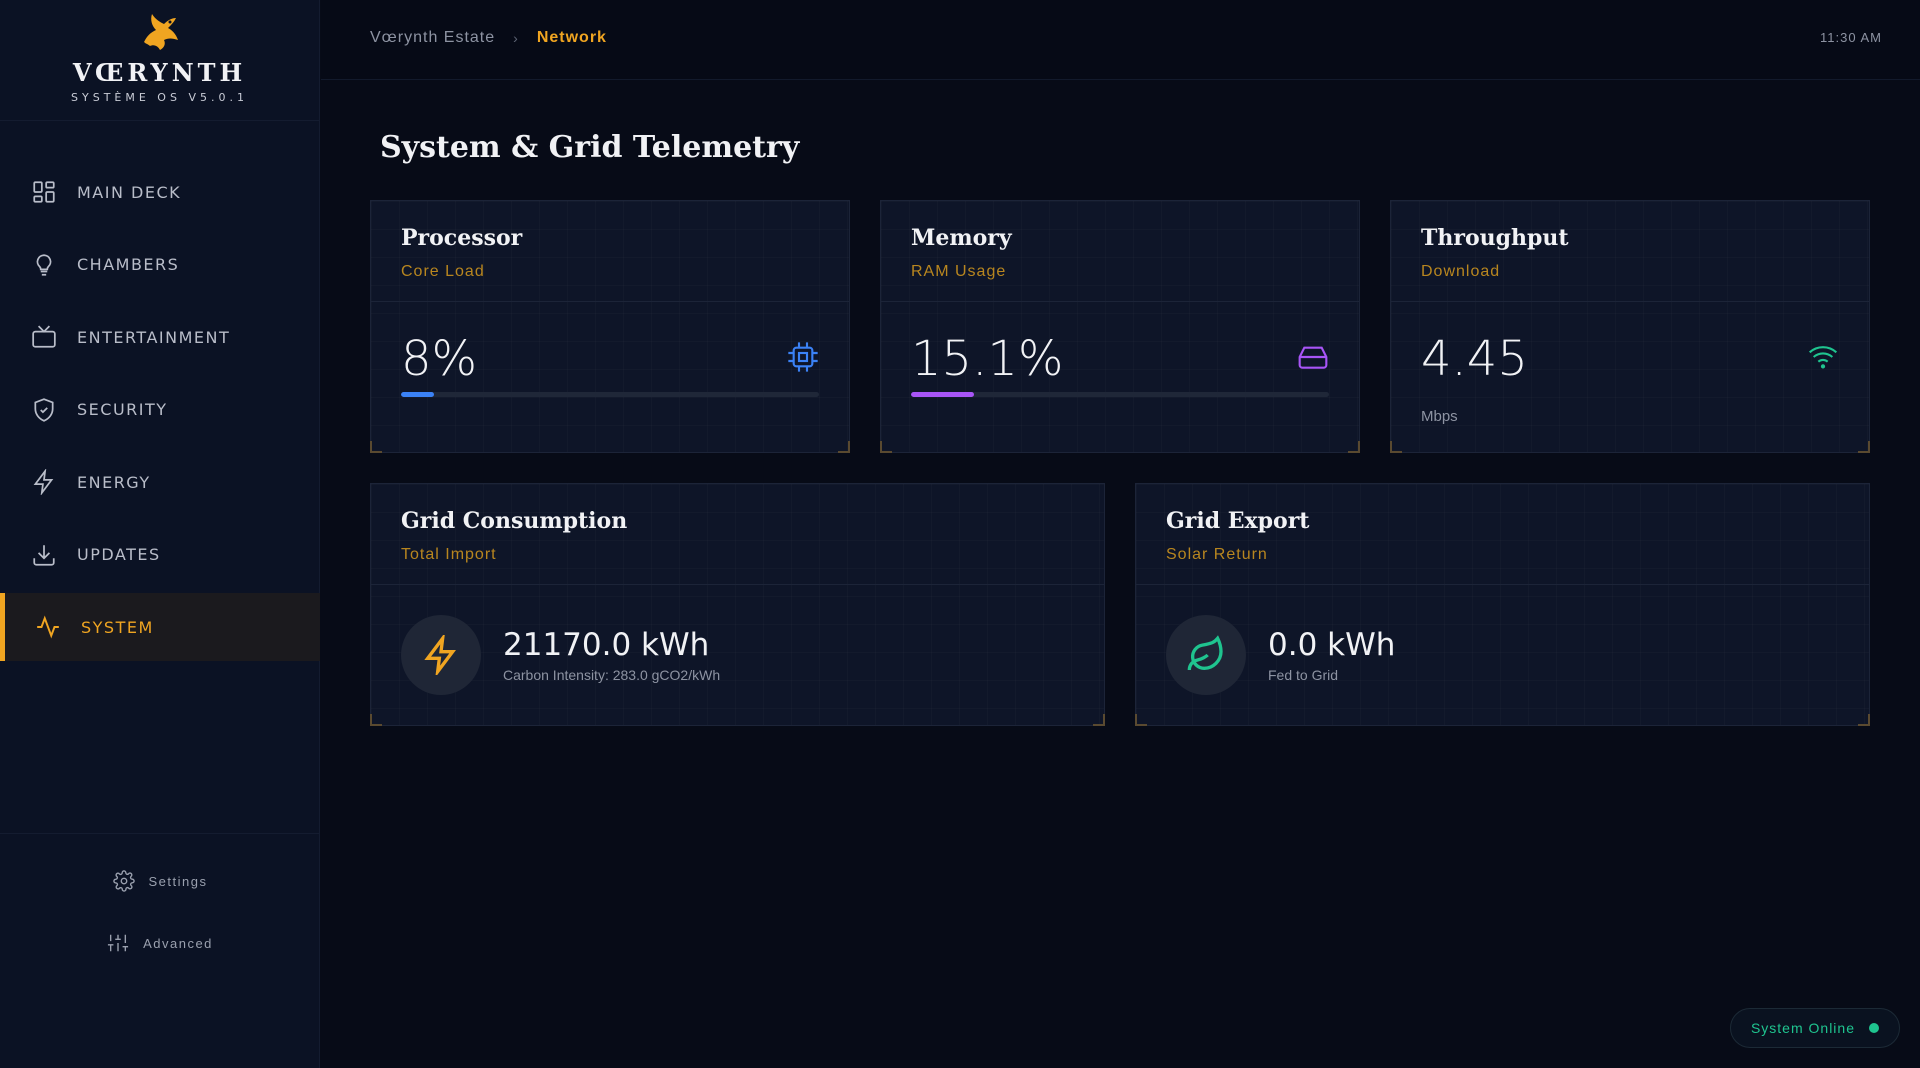 This screenshot has height=1068, width=1920. I want to click on card-title: Grid Export, so click(1238, 521).